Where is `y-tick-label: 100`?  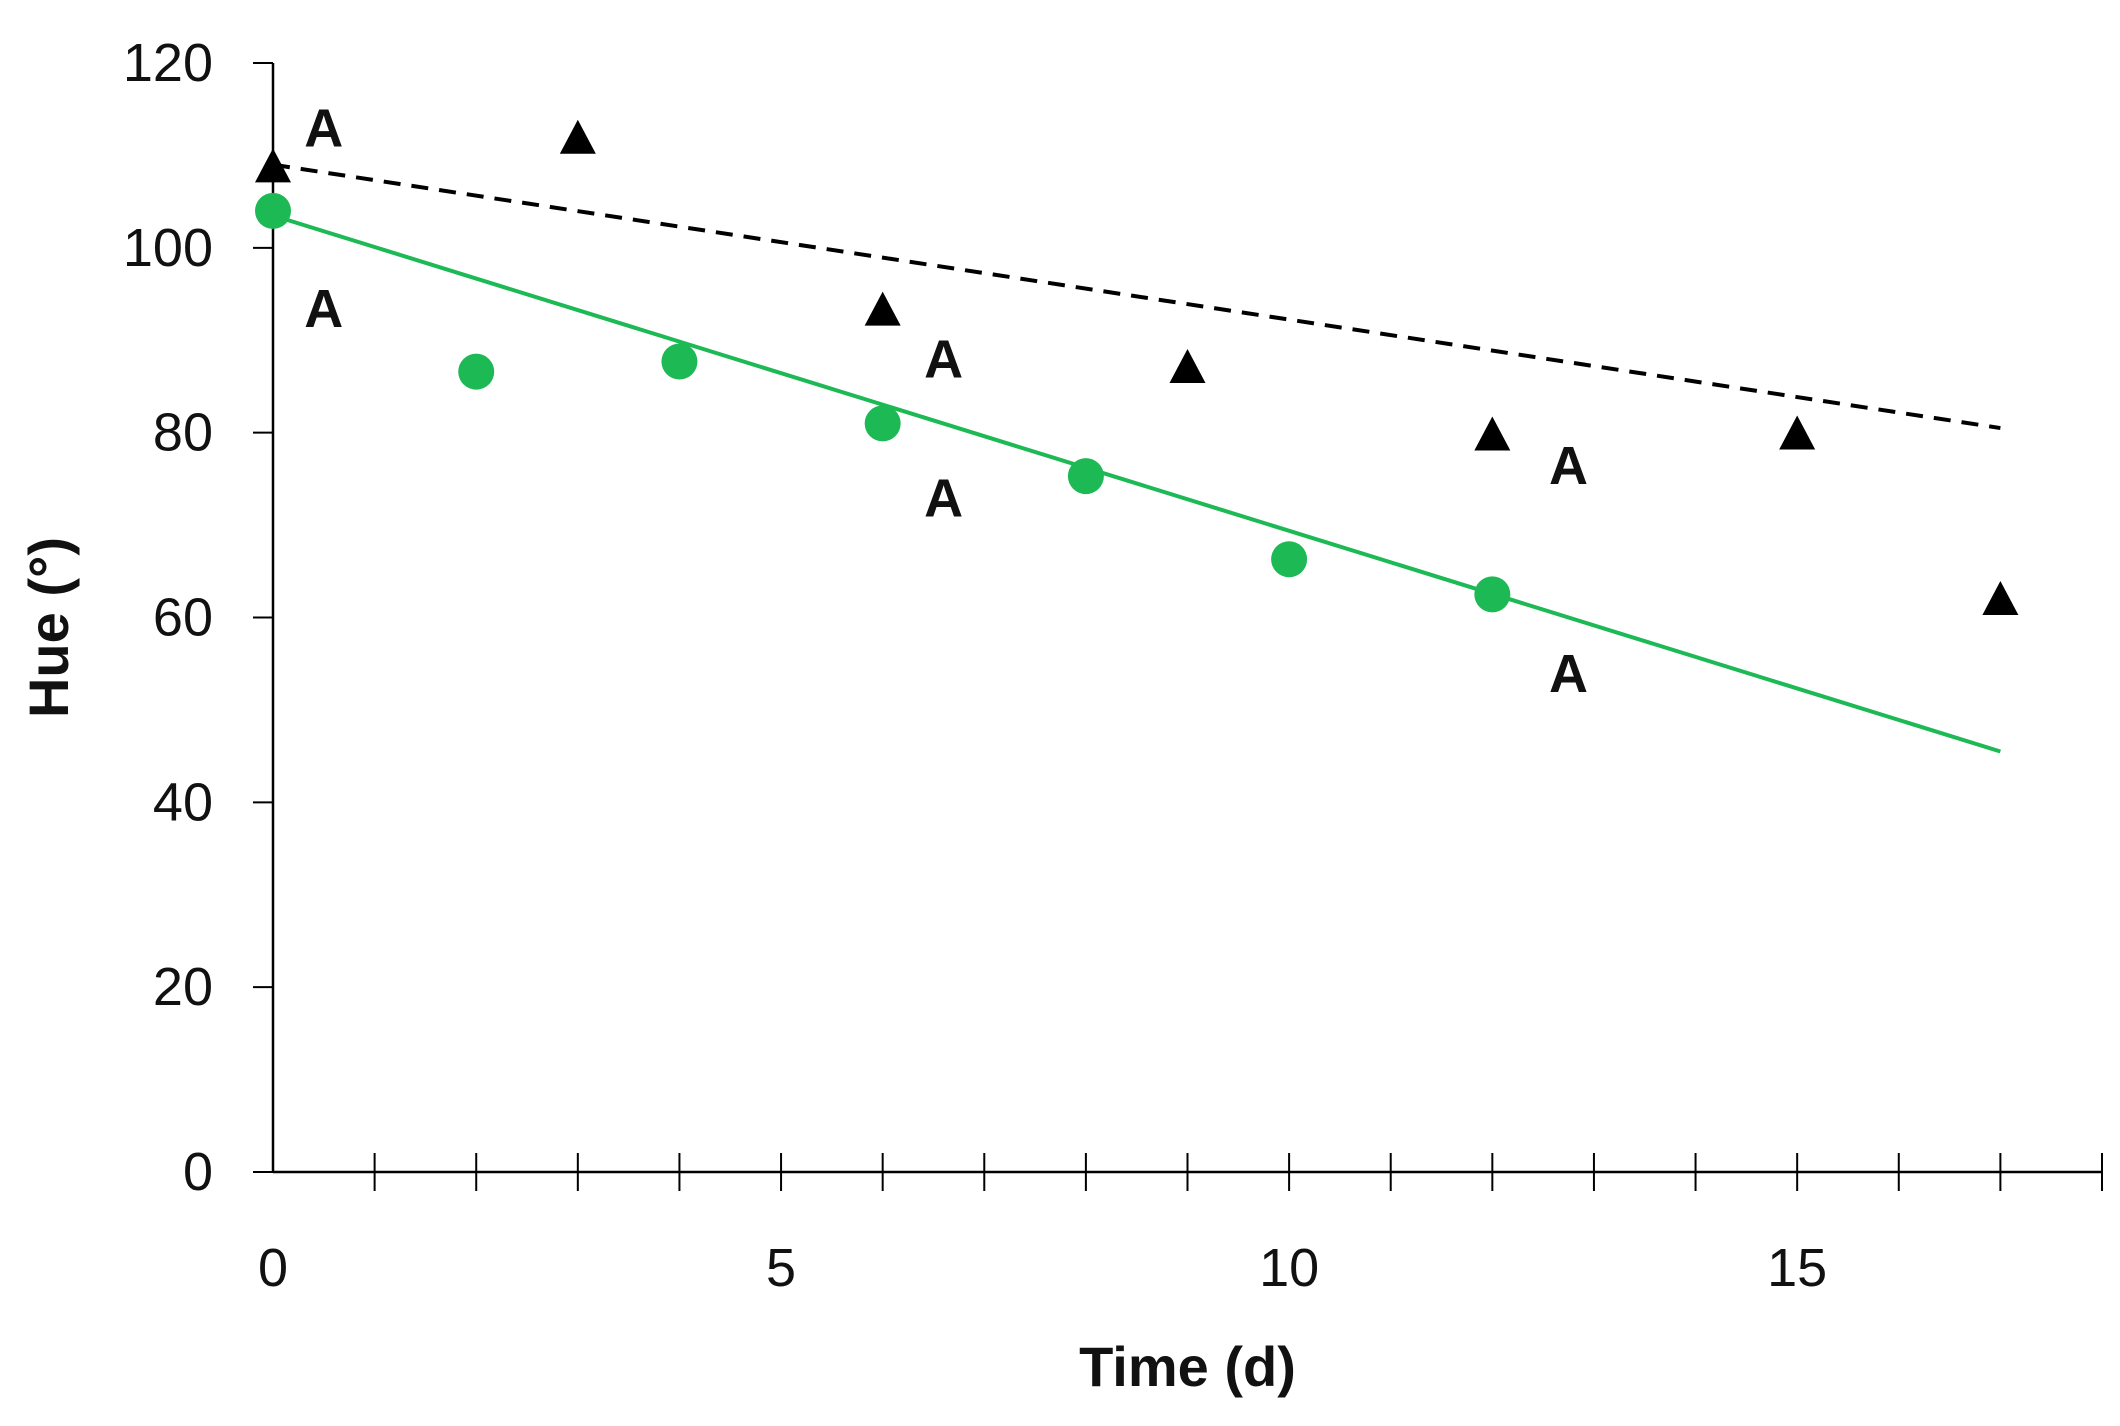 y-tick-label: 100 is located at coordinates (168, 248).